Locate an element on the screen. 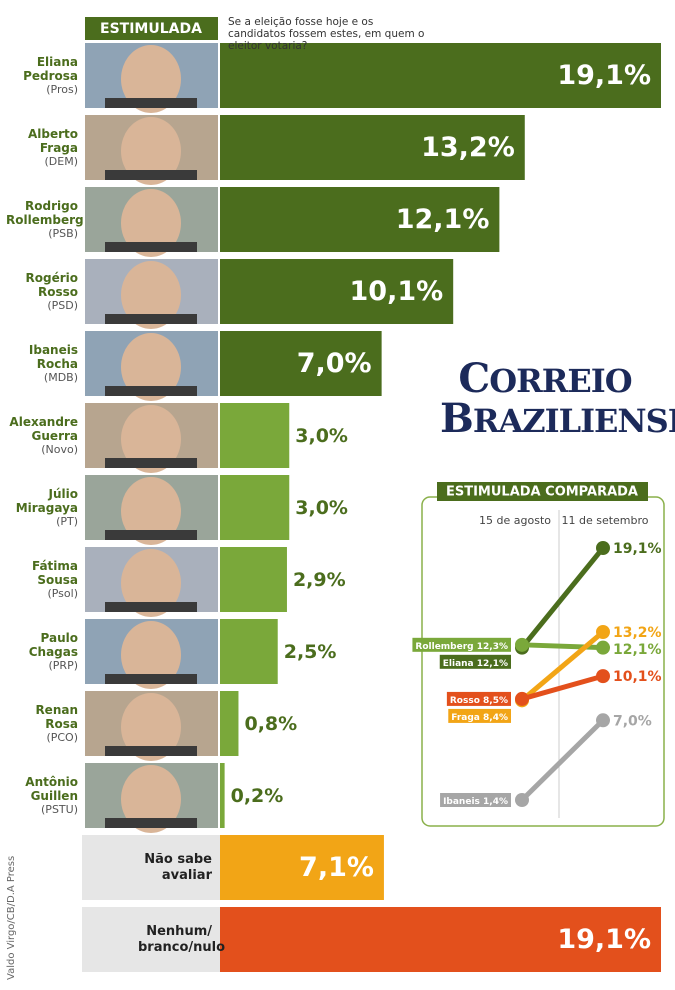 The image size is (675, 990). series-name: Ibaneis is located at coordinates (461, 802).